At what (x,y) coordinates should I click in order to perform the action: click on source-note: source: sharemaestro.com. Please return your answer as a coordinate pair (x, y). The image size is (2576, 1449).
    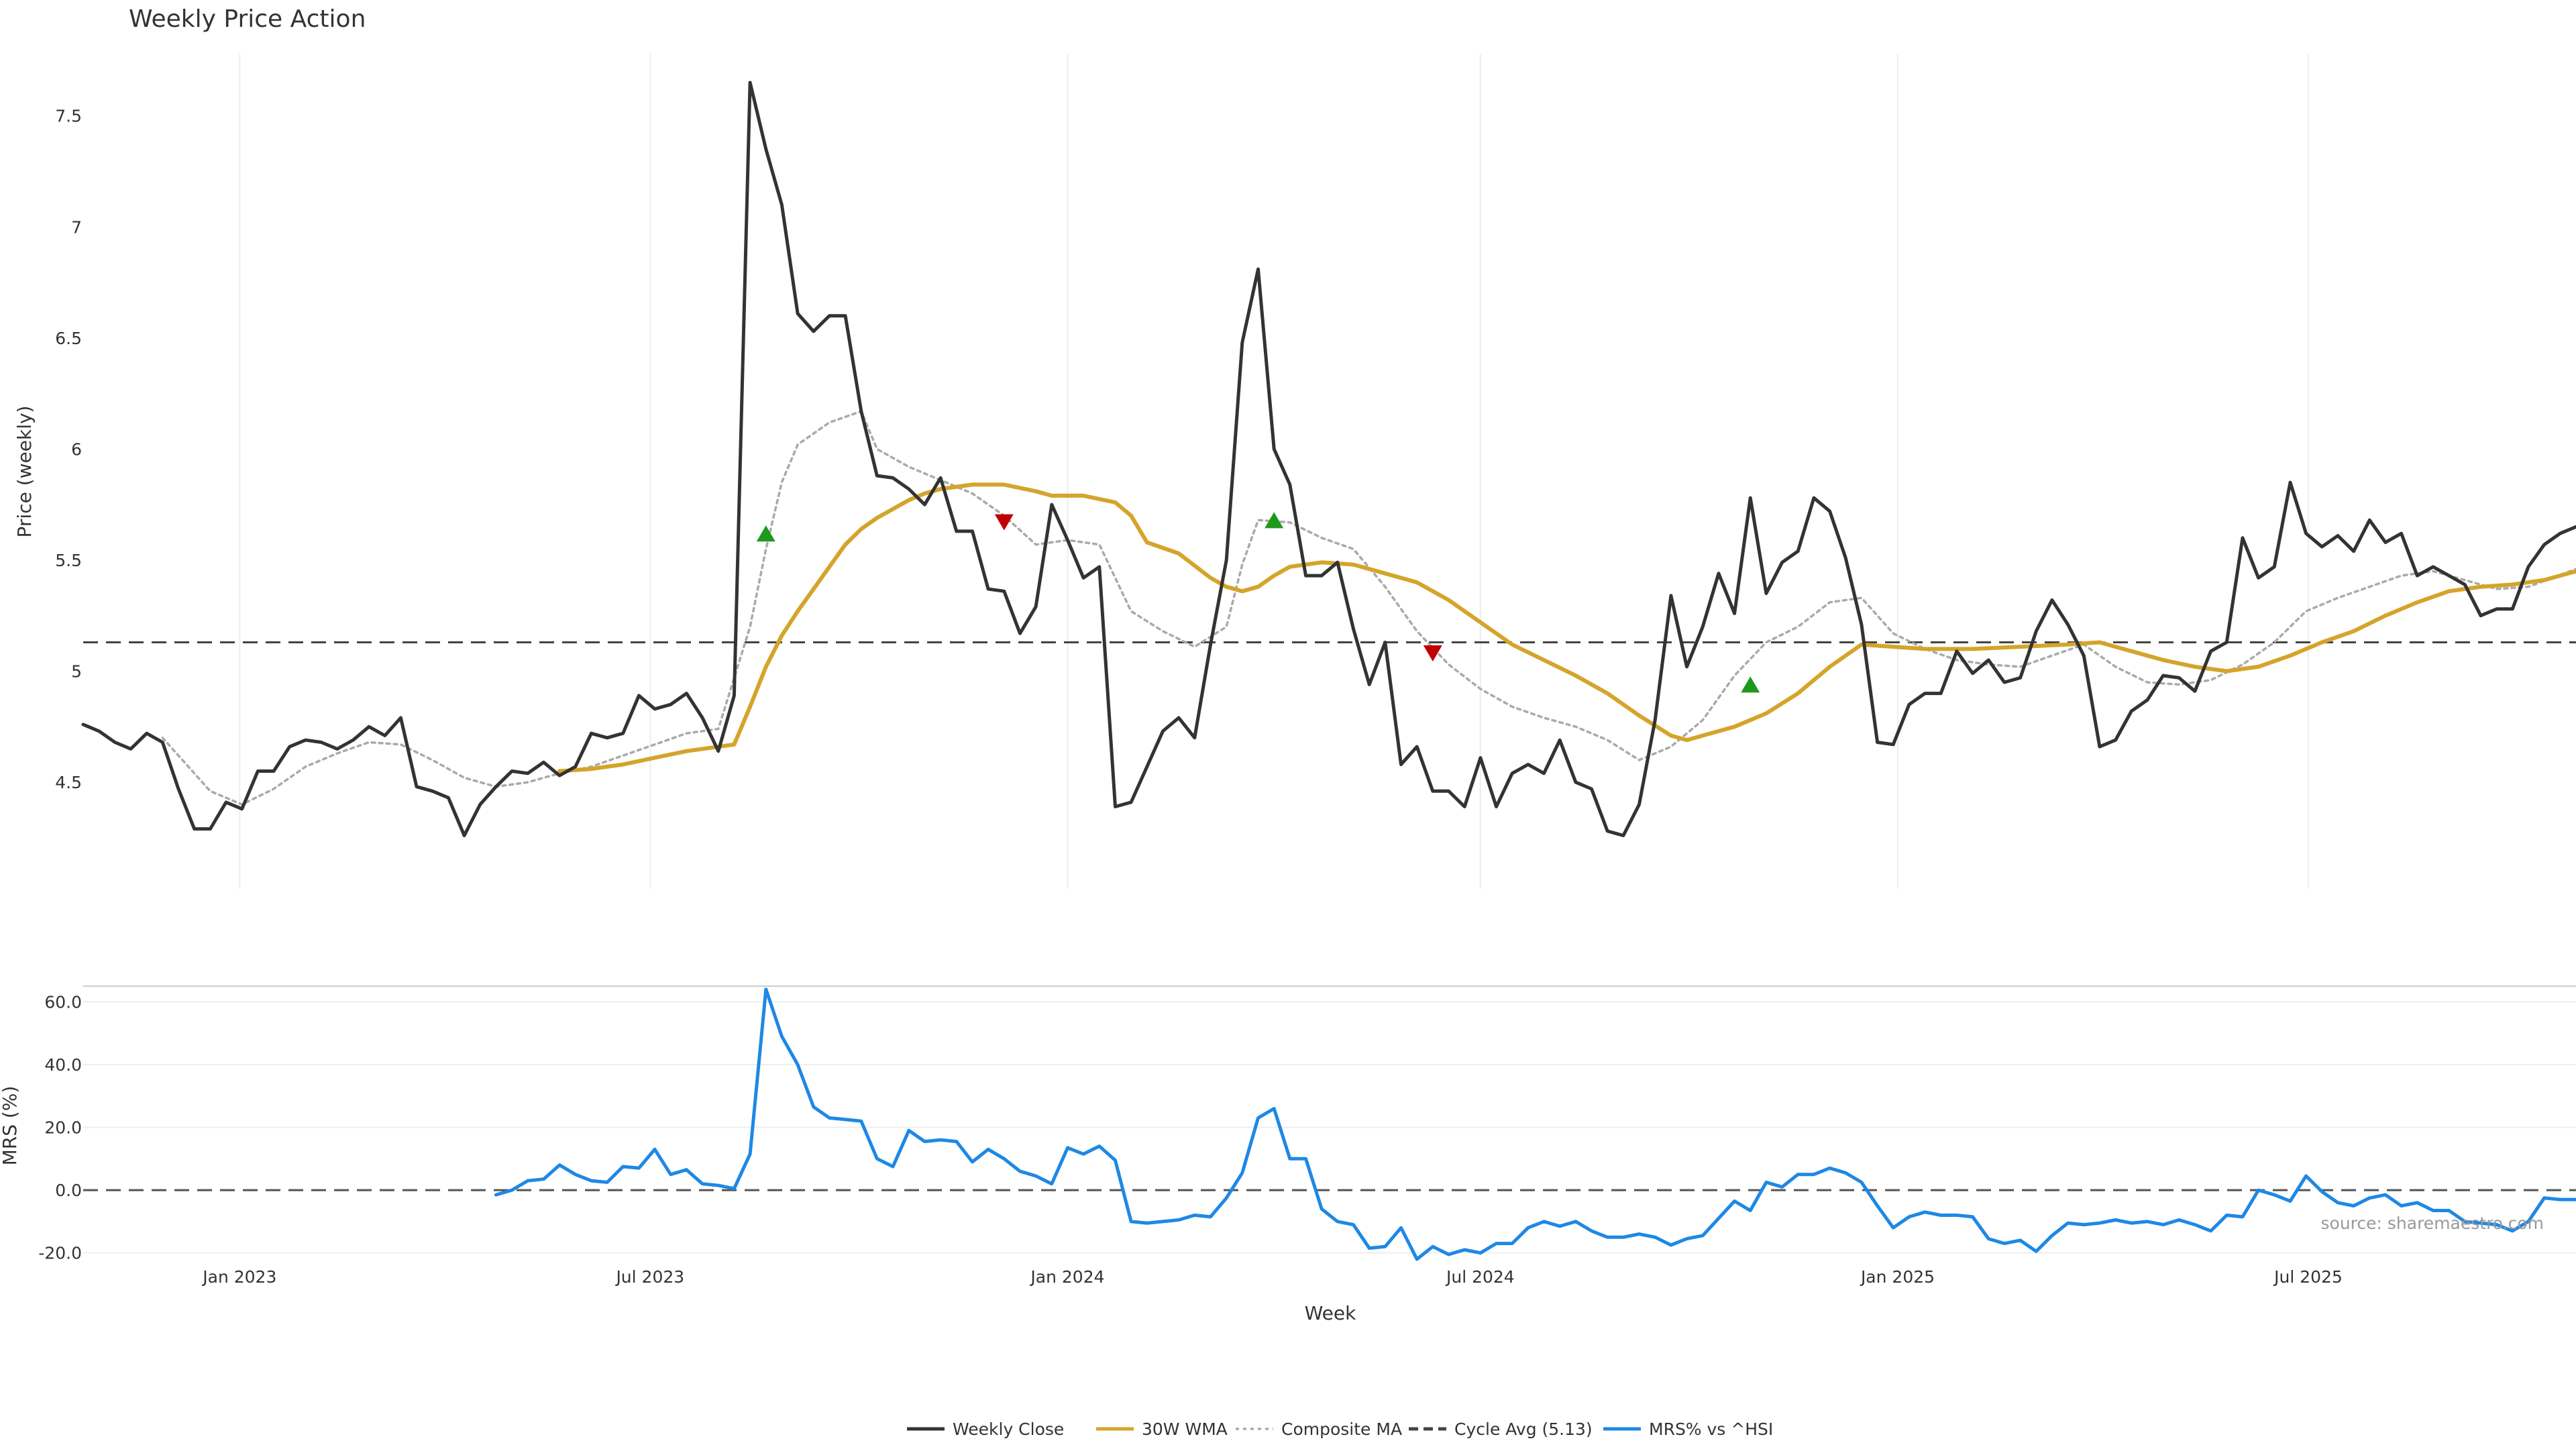
    Looking at the image, I should click on (2432, 1223).